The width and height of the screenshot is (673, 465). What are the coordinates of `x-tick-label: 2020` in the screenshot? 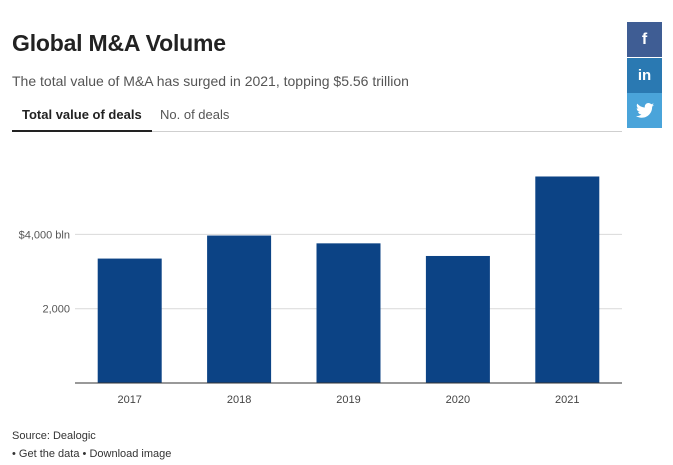 It's located at (458, 400).